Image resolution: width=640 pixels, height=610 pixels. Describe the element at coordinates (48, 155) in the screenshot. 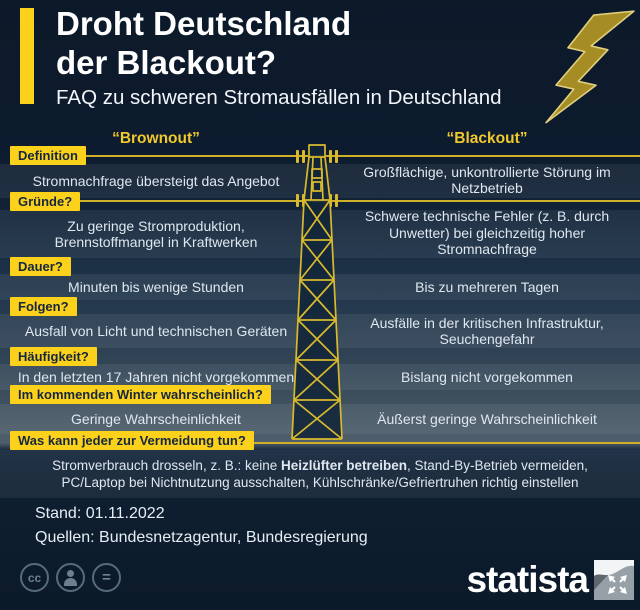

I see `question-badge-definition: Definition` at that location.